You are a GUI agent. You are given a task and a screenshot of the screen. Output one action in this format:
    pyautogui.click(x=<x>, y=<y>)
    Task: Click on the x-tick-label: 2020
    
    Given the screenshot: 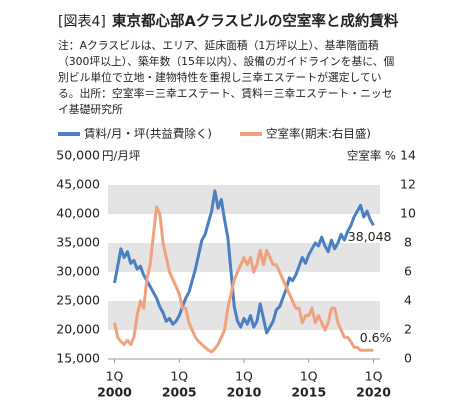 What is the action you would take?
    pyautogui.click(x=373, y=392)
    